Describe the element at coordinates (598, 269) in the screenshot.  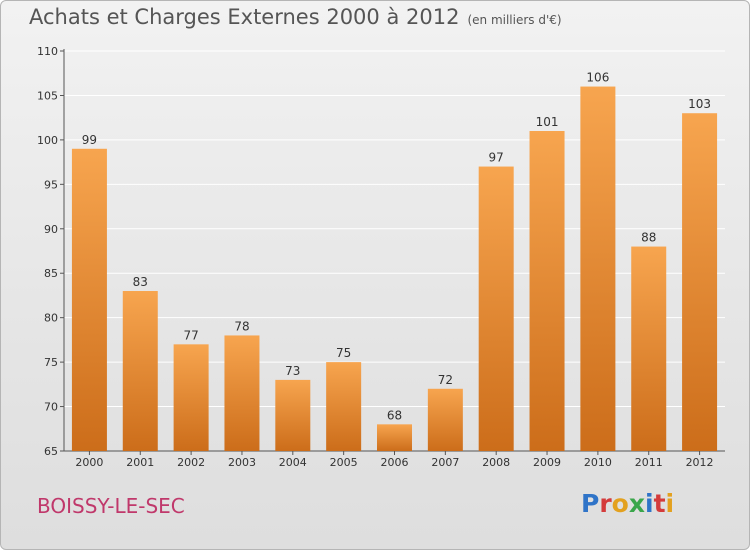
I see `bar-2010` at that location.